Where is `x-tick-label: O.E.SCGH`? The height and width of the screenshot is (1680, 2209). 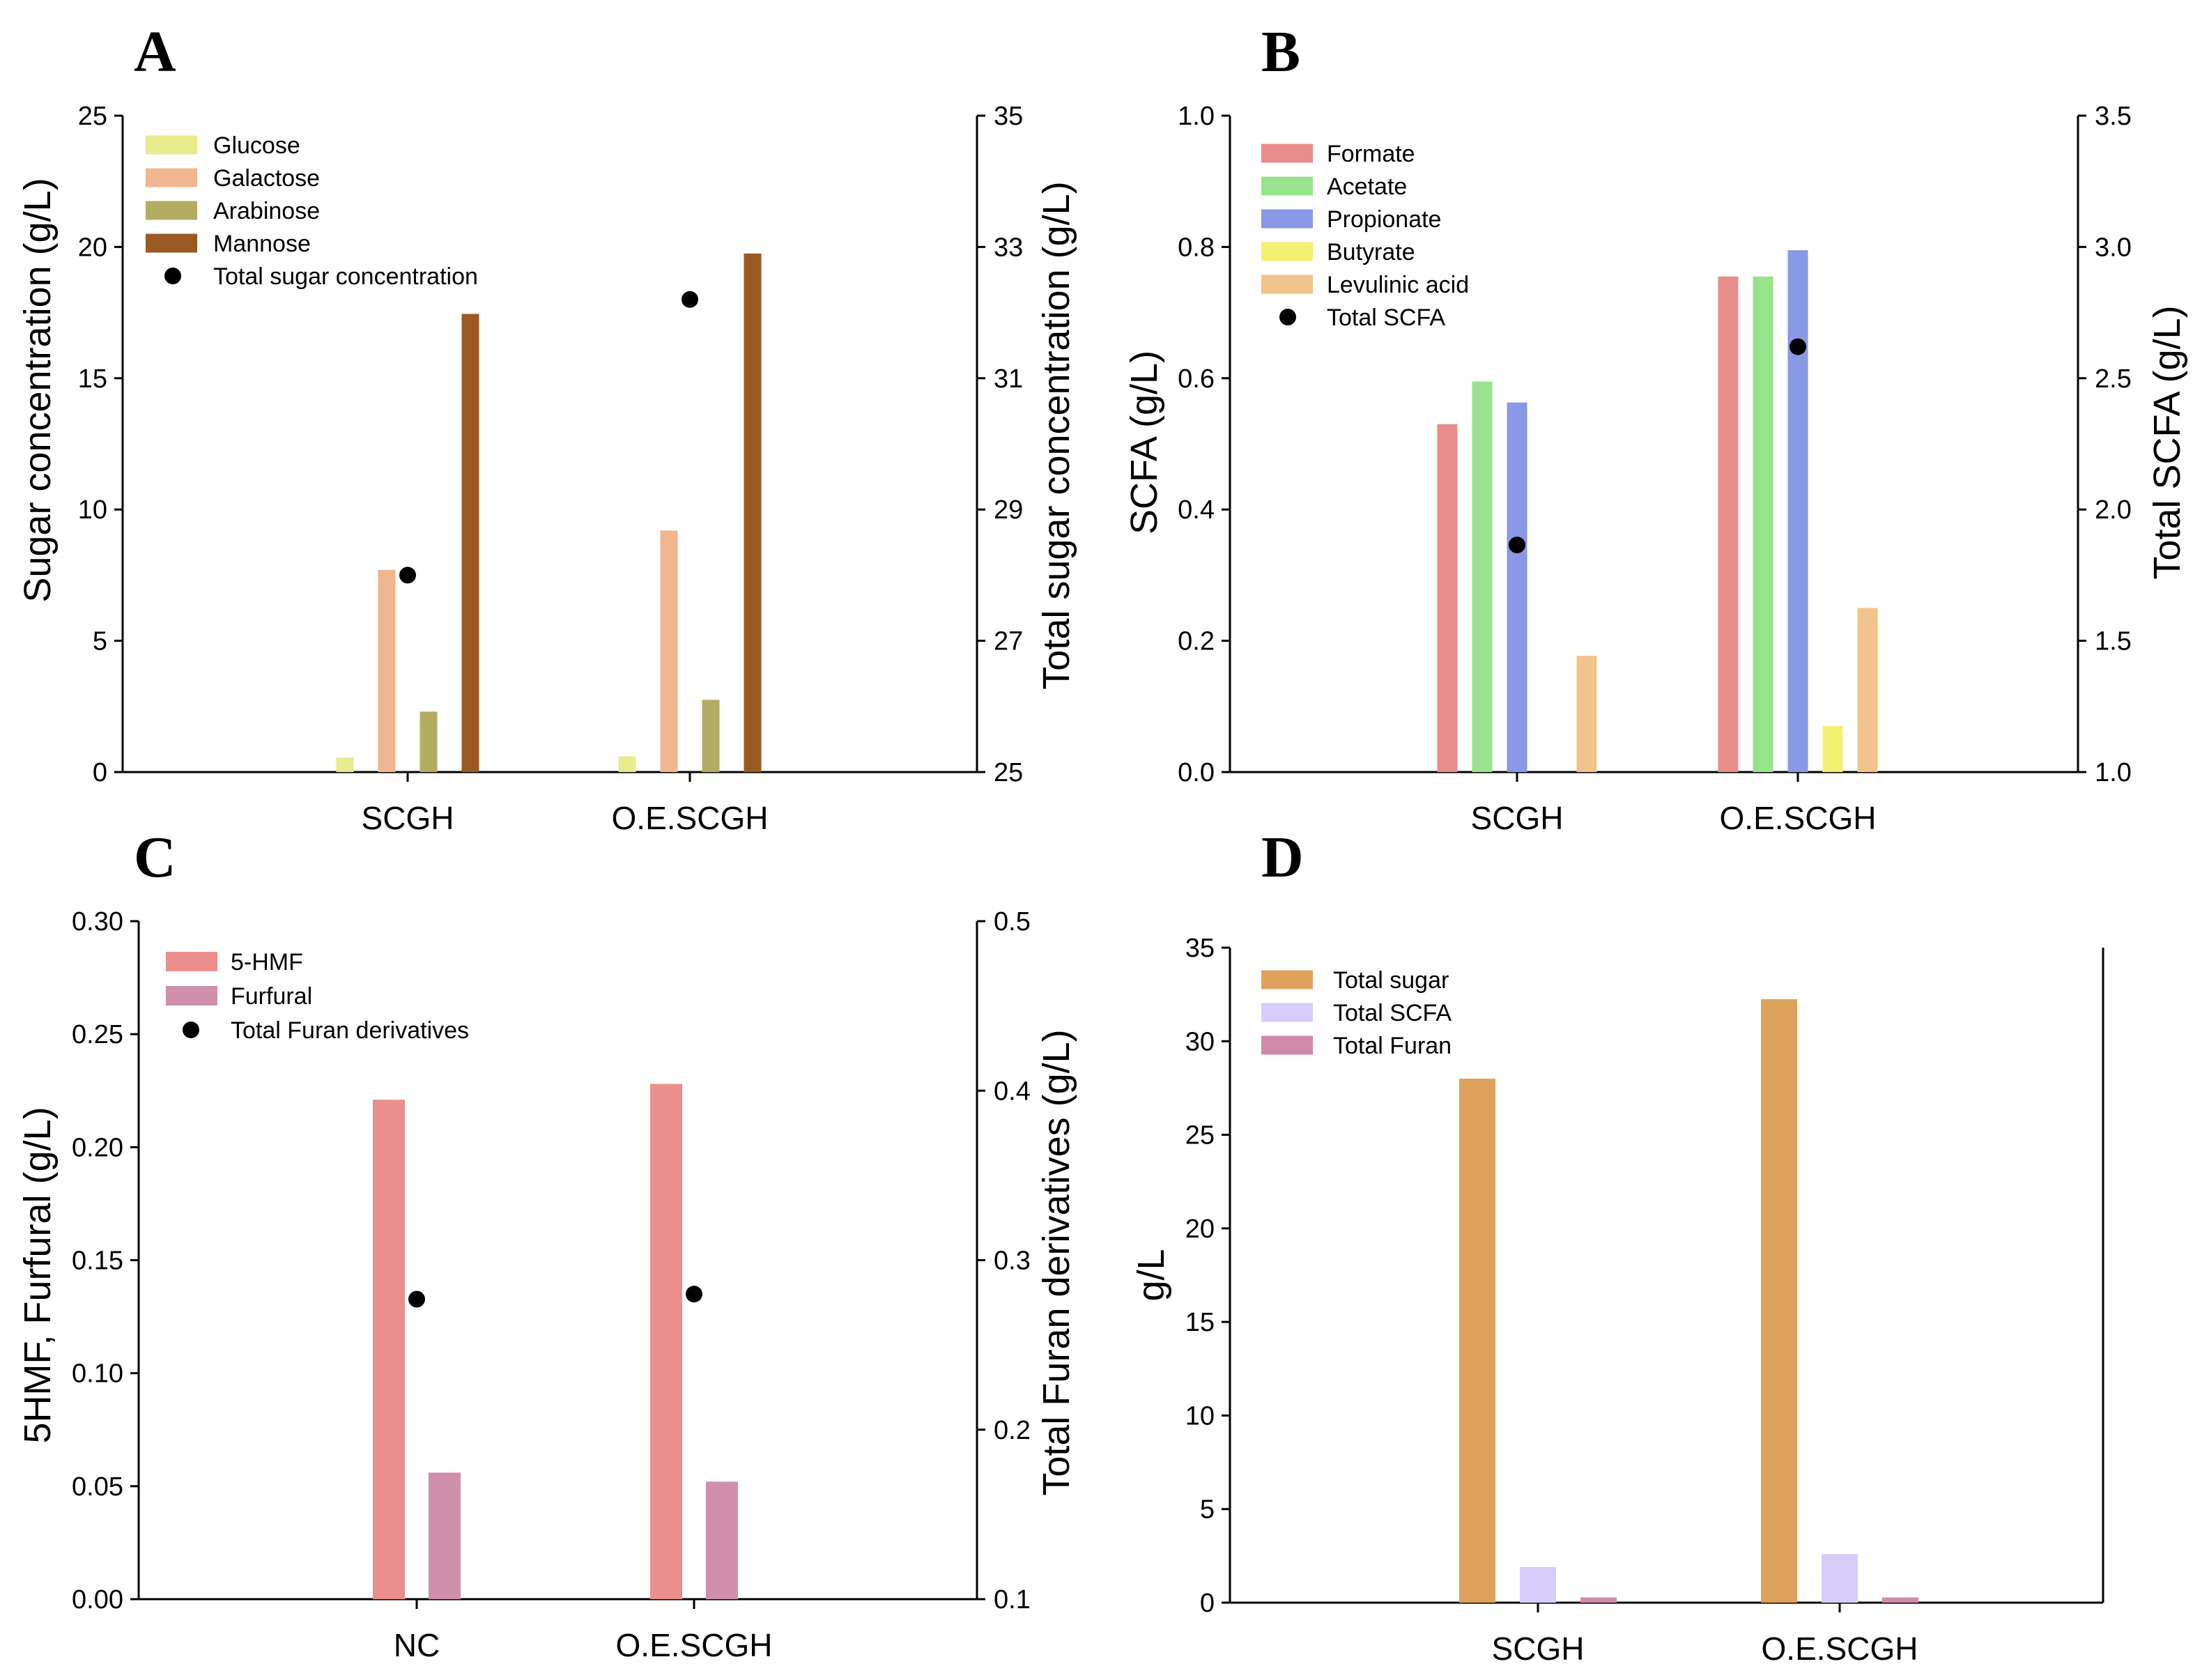
x-tick-label: O.E.SCGH is located at coordinates (690, 818).